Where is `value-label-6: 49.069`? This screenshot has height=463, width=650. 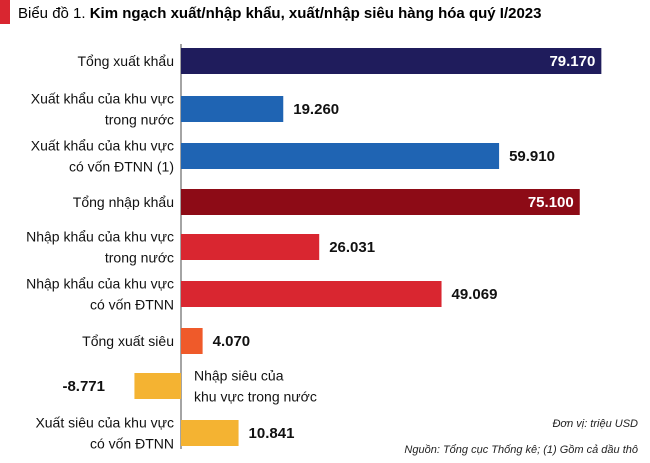
value-label-6: 49.069 is located at coordinates (475, 294).